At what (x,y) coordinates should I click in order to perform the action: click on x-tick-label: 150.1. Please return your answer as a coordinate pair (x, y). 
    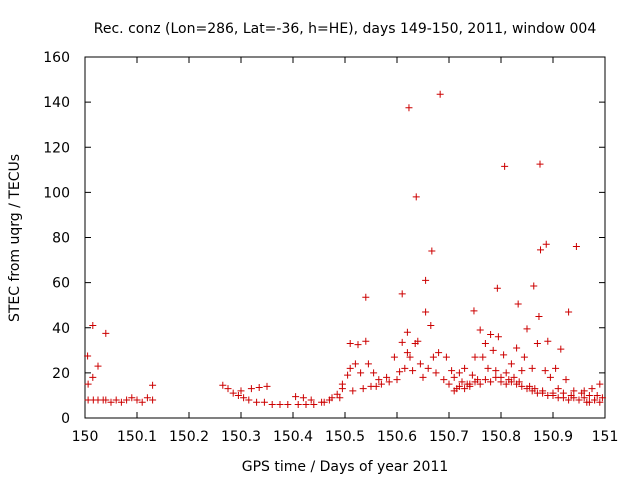
    Looking at the image, I should click on (137, 437).